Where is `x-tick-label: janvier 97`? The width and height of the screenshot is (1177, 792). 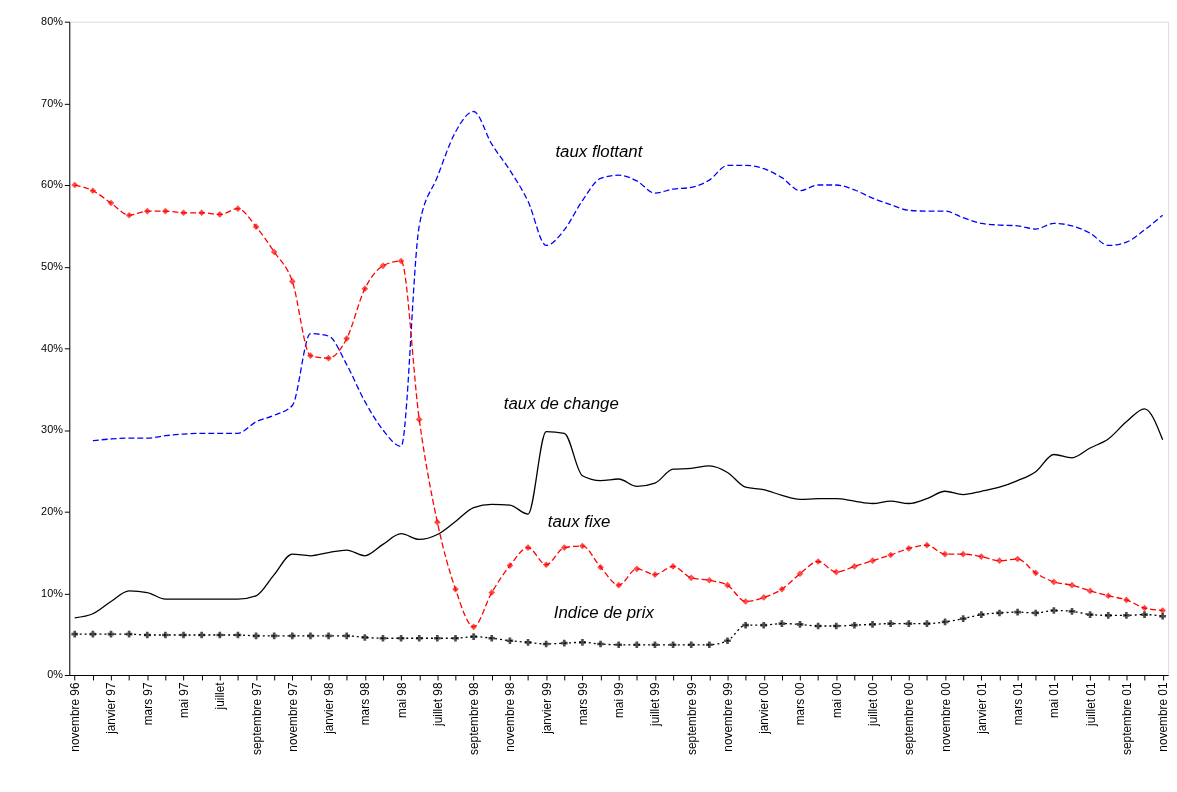
x-tick-label: janvier 97 is located at coordinates (111, 708).